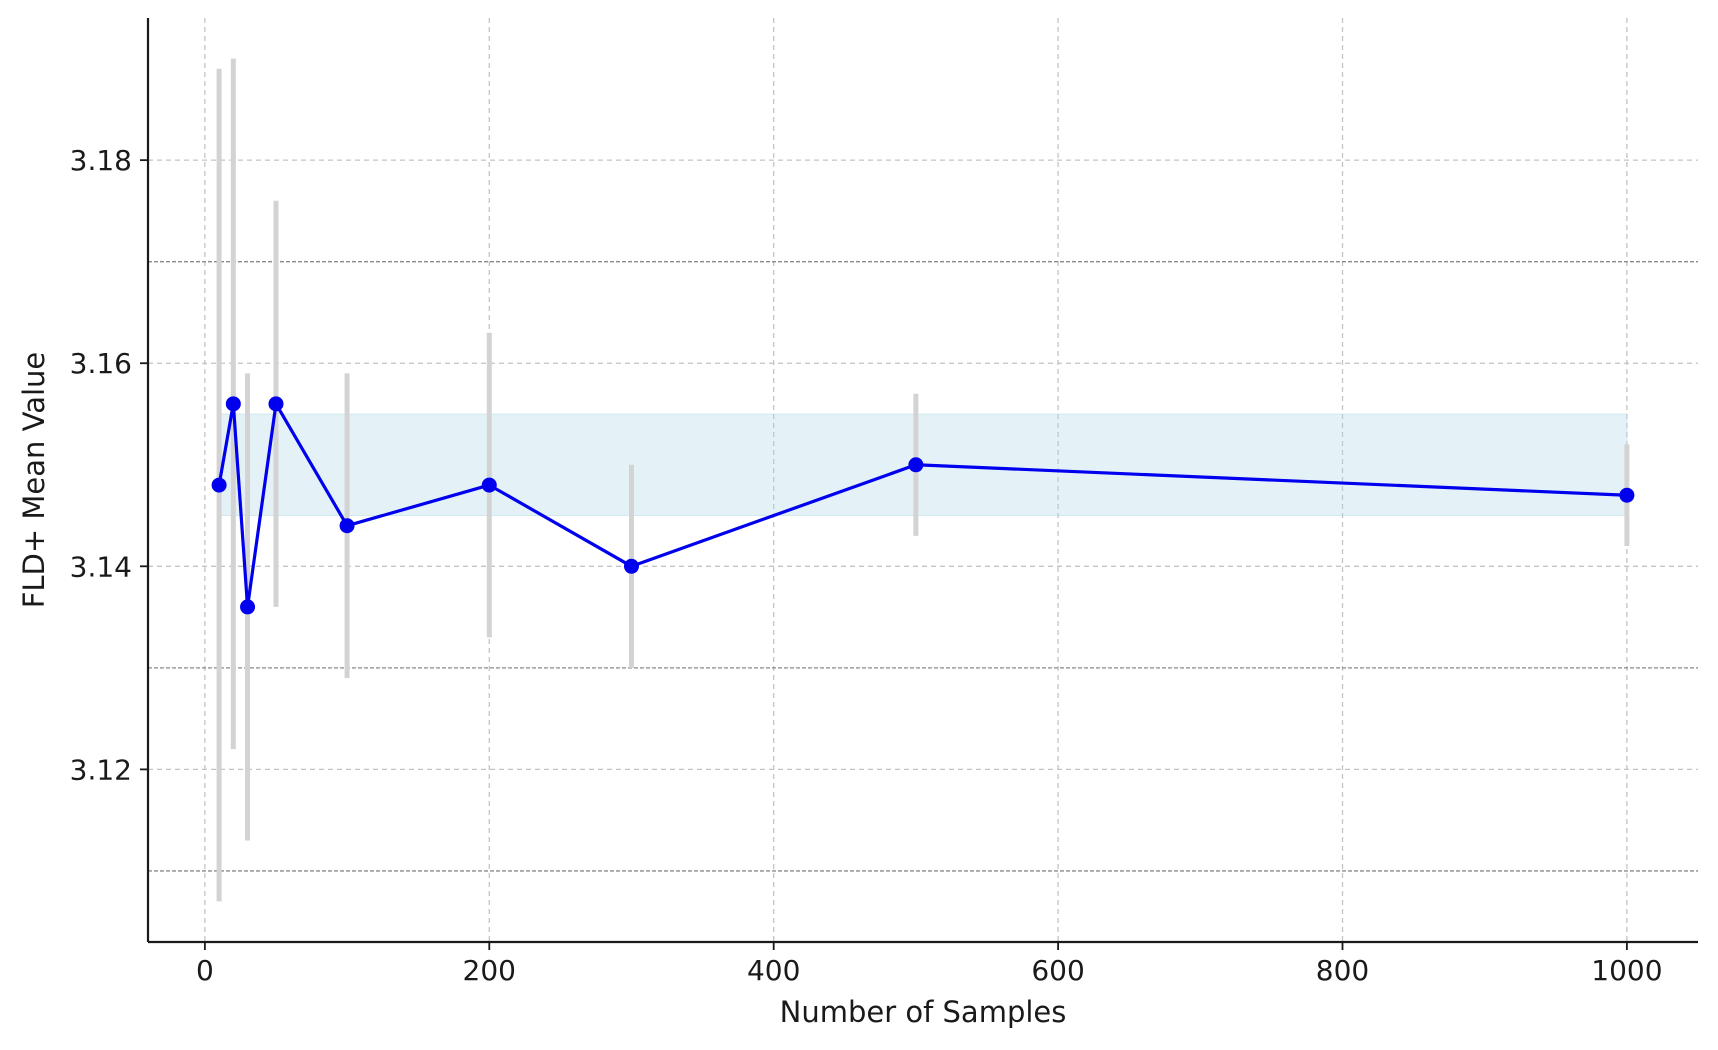 This screenshot has width=1718, height=1050. I want to click on x-tick-label: 800, so click(1342, 970).